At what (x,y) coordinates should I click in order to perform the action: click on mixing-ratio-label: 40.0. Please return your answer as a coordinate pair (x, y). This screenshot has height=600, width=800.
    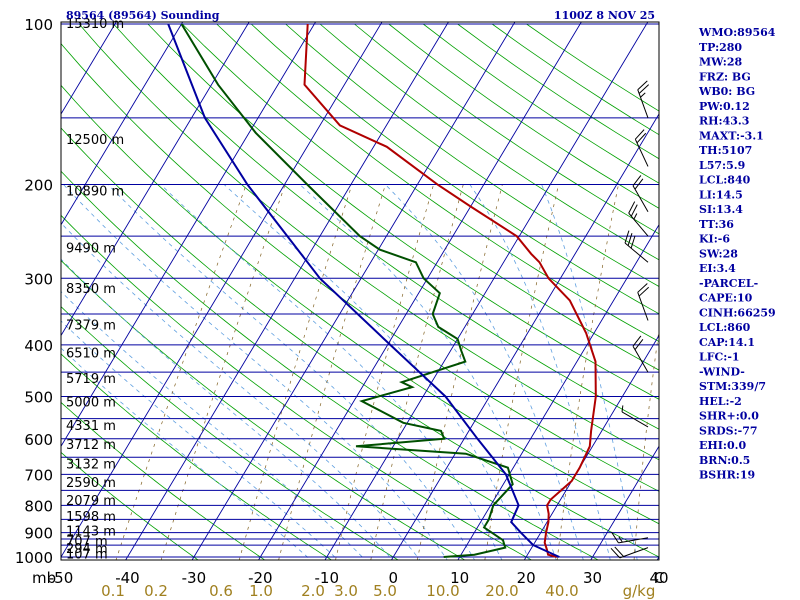
    Looking at the image, I should click on (561, 591).